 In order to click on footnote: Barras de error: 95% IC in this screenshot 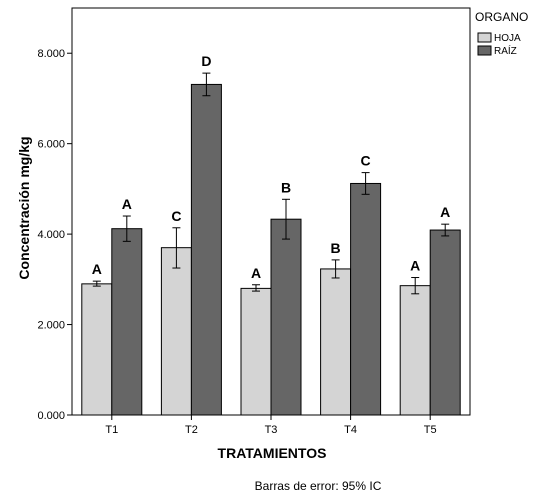, I will do `click(318, 486)`.